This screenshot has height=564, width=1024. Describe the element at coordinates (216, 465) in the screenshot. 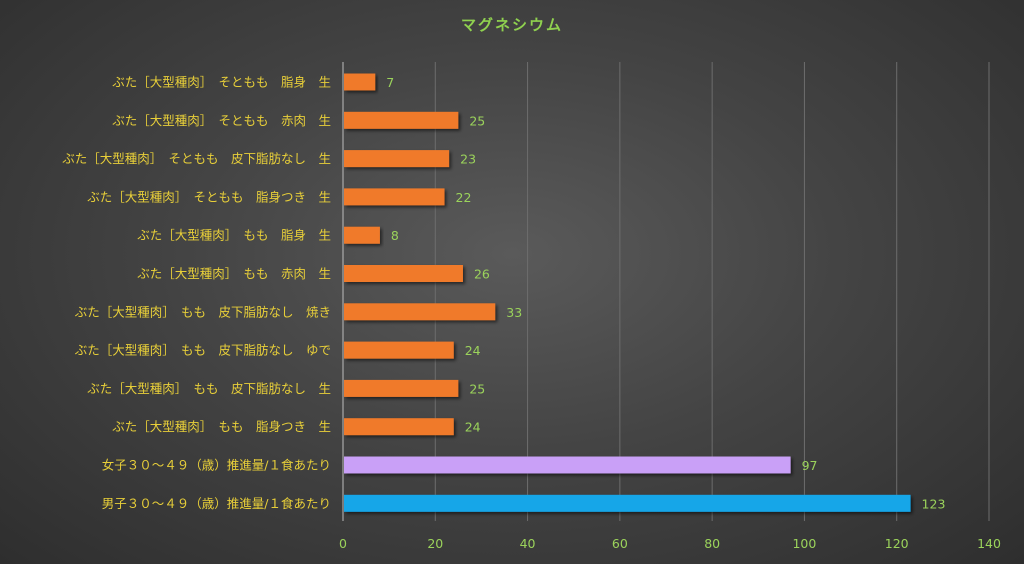

I see `category-label: 女子３０～４９（歳）推進量/１食あたり` at that location.